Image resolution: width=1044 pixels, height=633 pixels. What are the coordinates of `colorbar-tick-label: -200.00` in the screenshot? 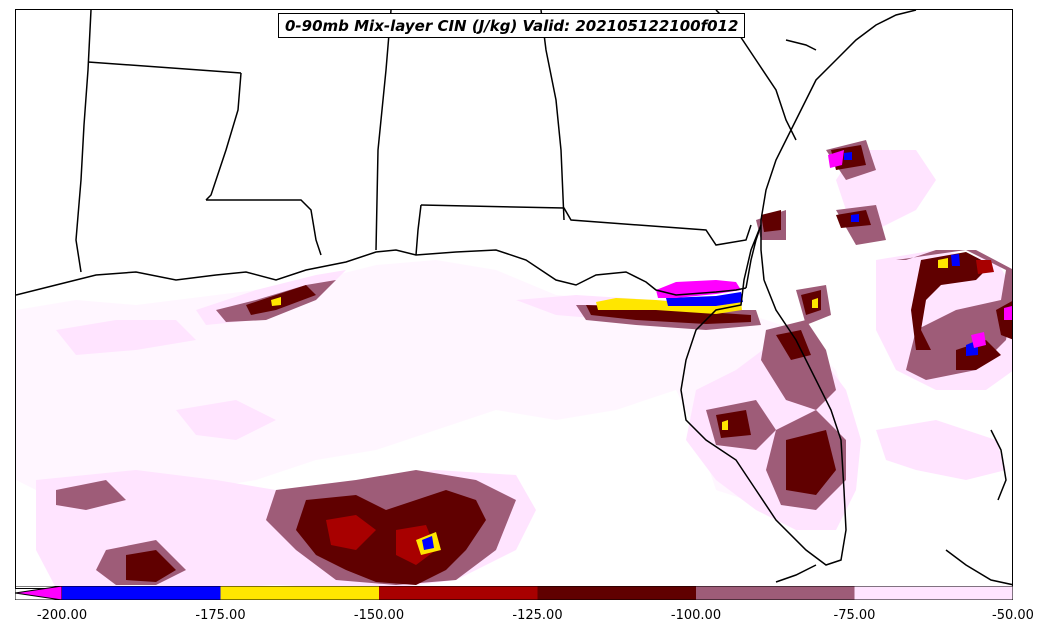 It's located at (62, 615).